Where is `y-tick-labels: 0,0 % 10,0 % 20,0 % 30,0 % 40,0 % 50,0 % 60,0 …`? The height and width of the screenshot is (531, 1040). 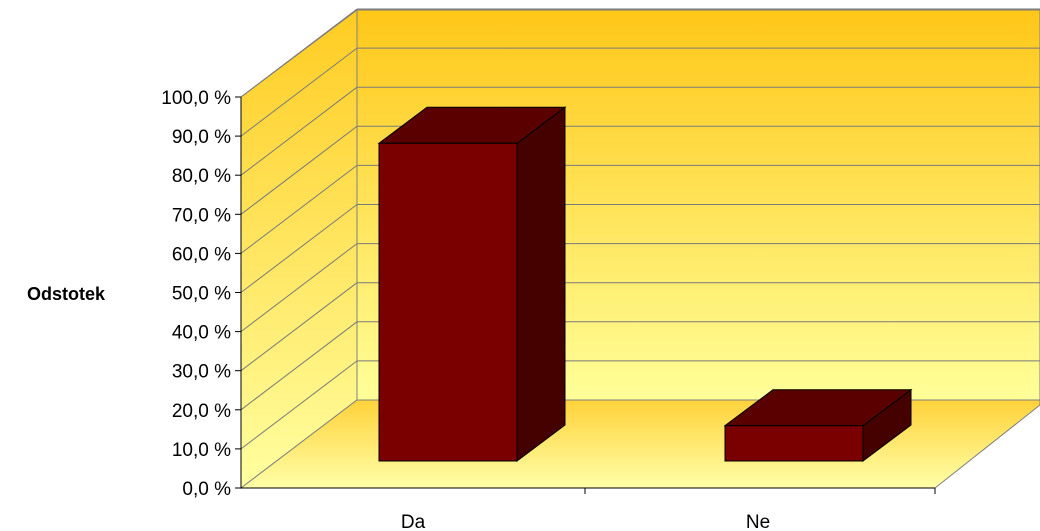 y-tick-labels: 0,0 % 10,0 % 20,0 % 30,0 % 40,0 % 50,0 % 60,0 … is located at coordinates (196, 294).